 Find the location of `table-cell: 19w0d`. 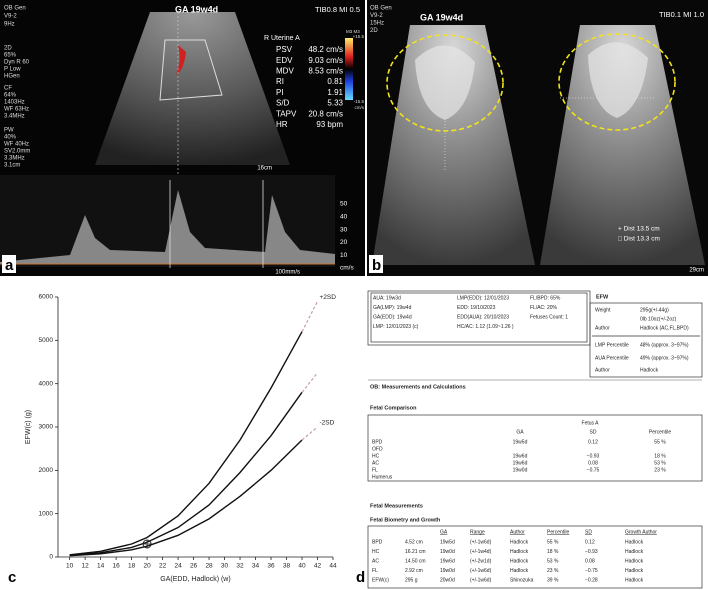

table-cell: 19w0d is located at coordinates (447, 571).